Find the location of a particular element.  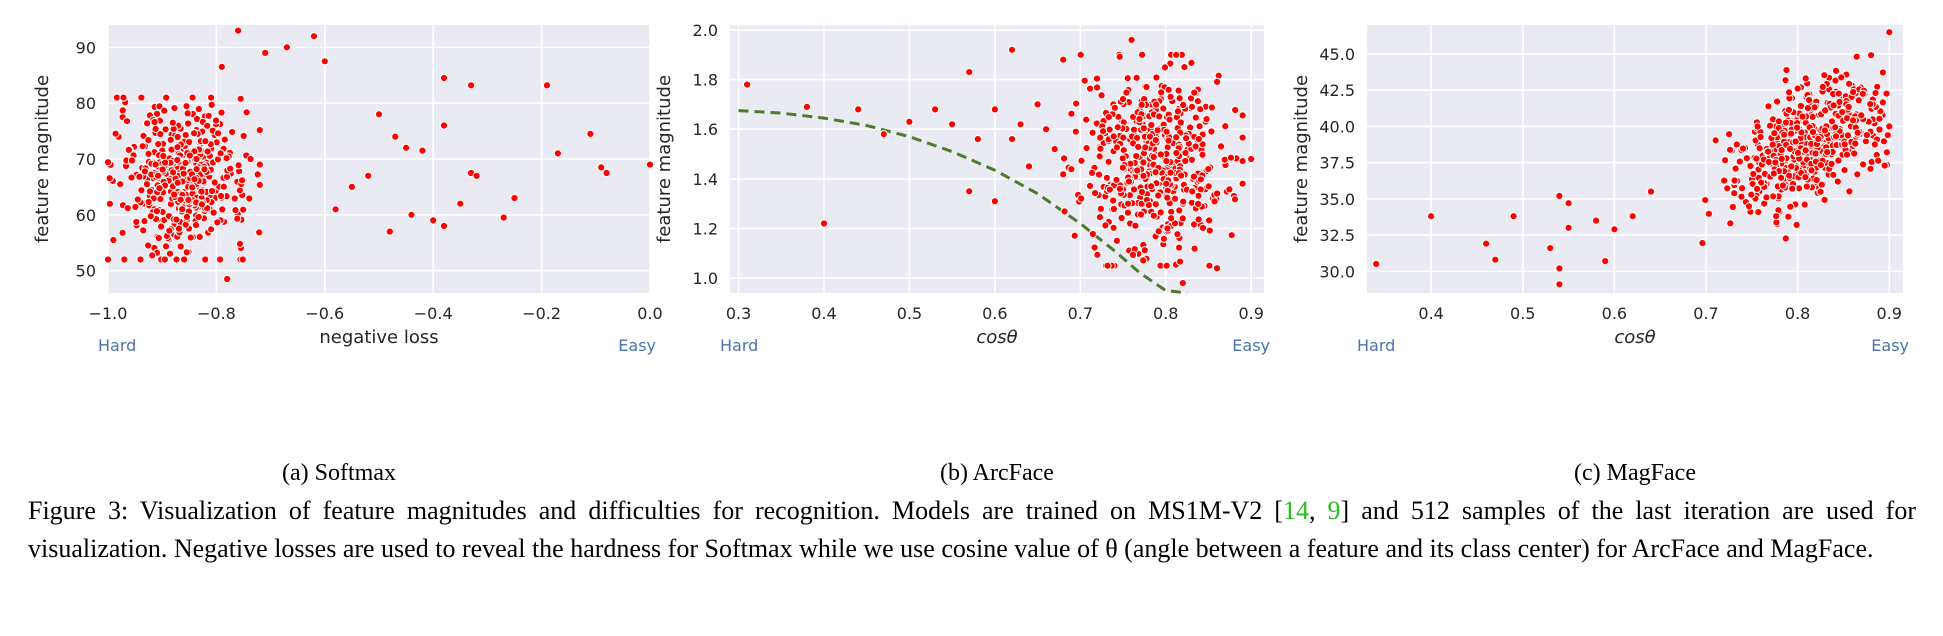

y-tick-label: 60 is located at coordinates (86, 215).